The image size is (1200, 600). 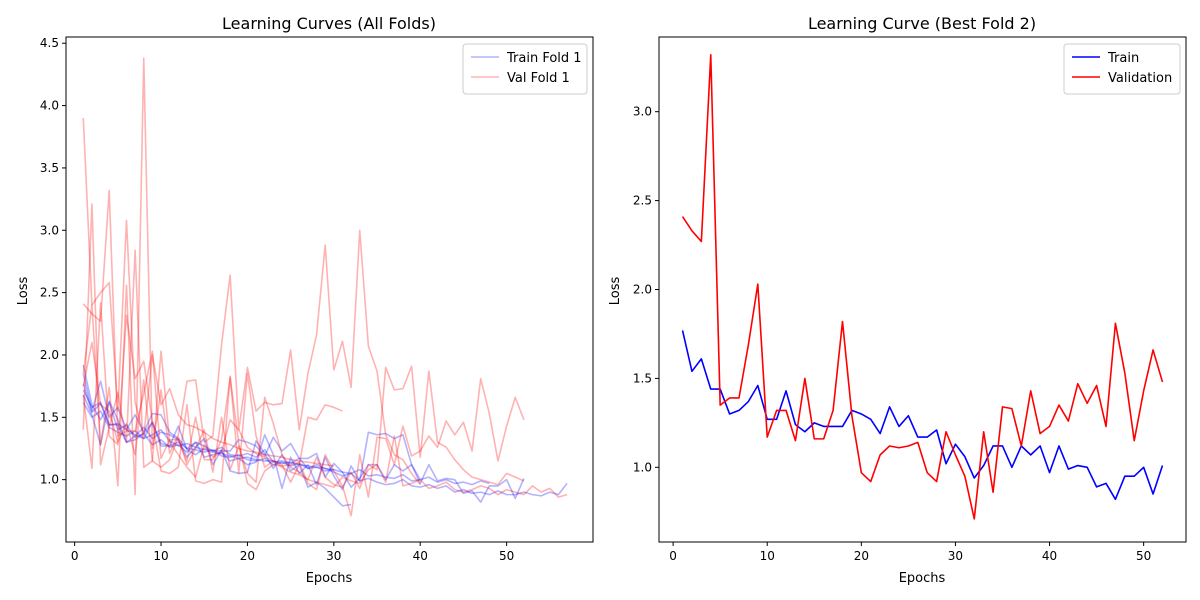 I want to click on legend: Train Validation, so click(x=1122, y=69).